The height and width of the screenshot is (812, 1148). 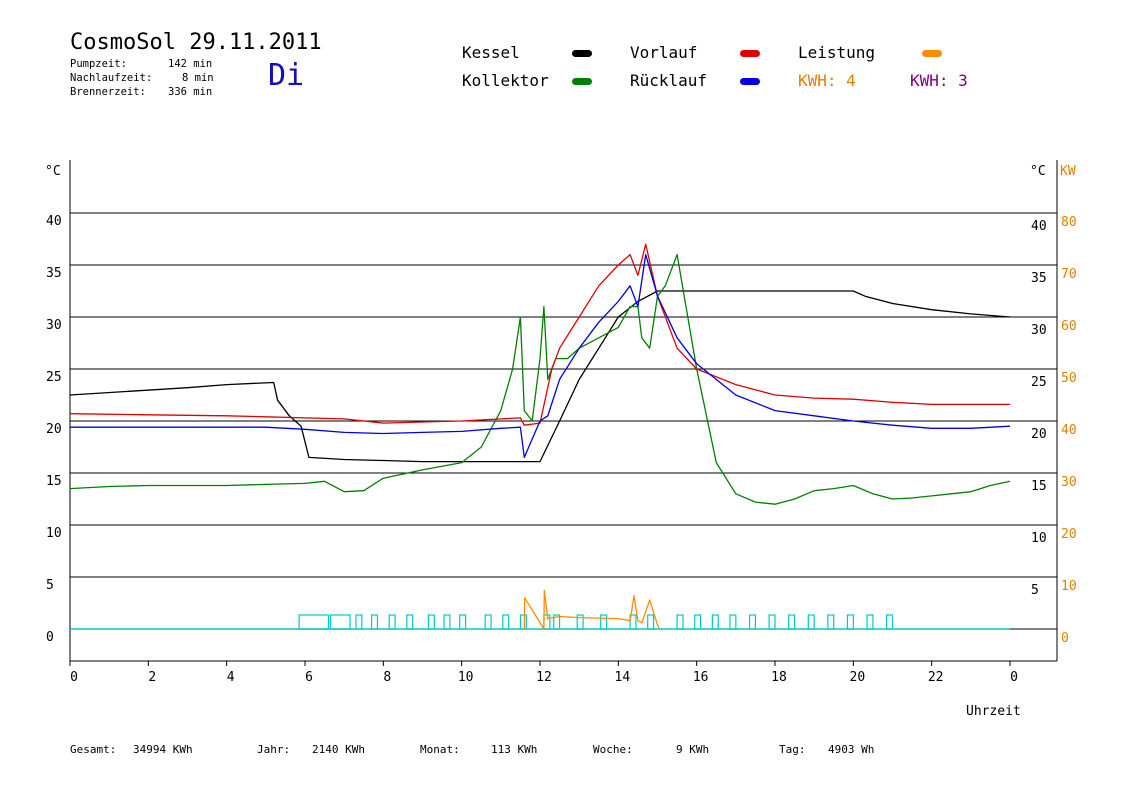 I want to click on y-tick-right-kw: 60, so click(x=1069, y=326).